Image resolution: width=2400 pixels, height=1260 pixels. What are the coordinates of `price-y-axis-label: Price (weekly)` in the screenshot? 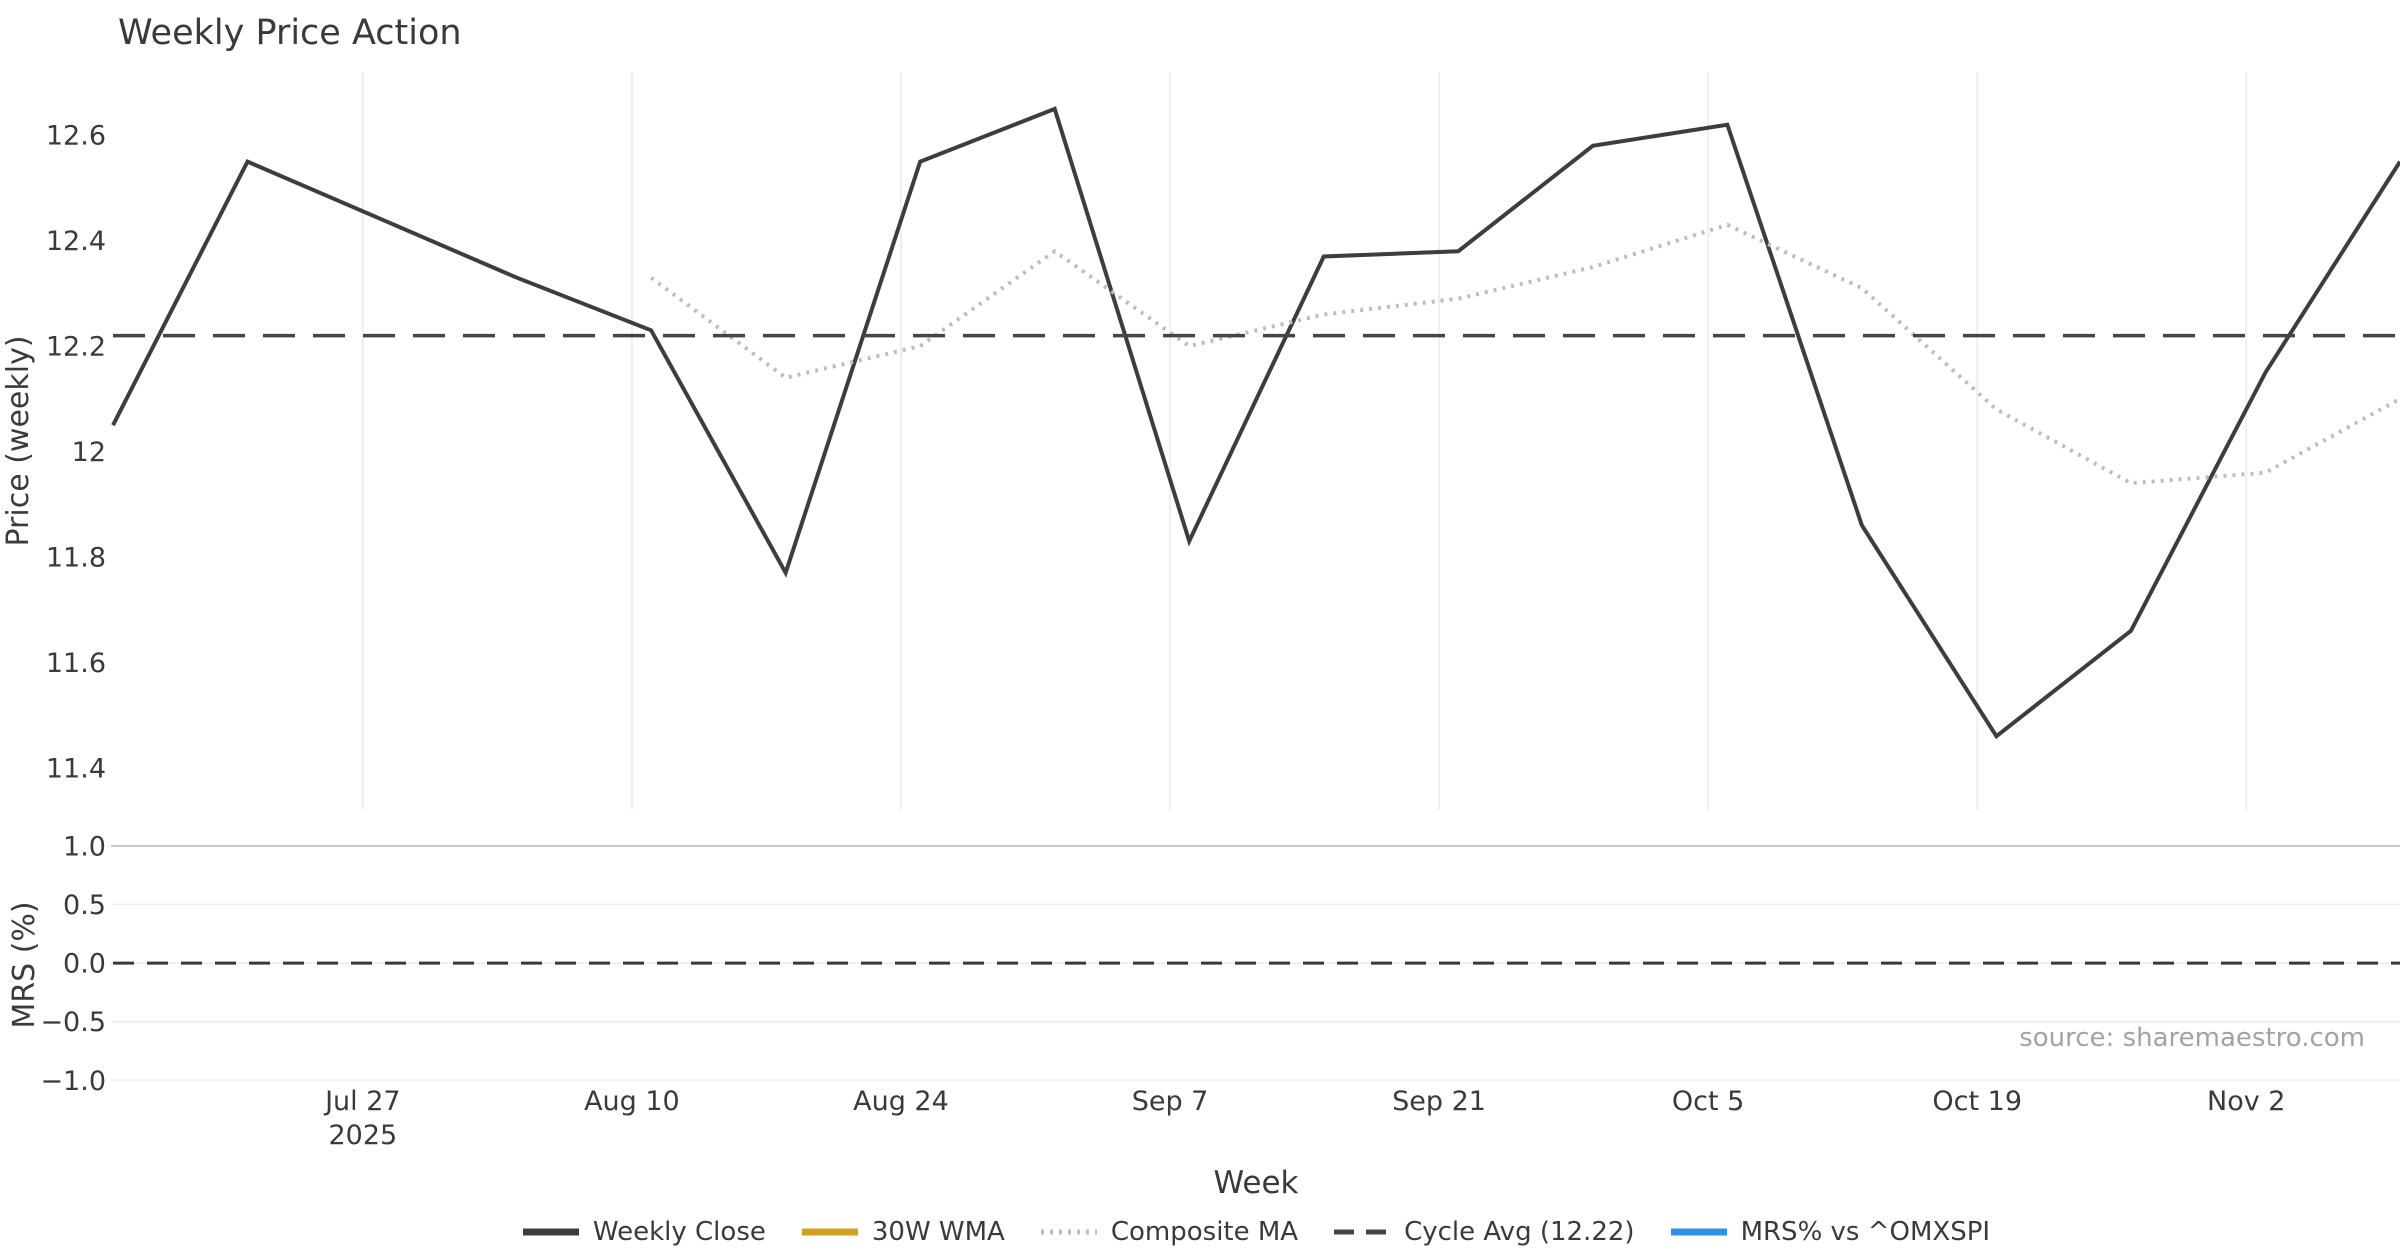 It's located at (18, 440).